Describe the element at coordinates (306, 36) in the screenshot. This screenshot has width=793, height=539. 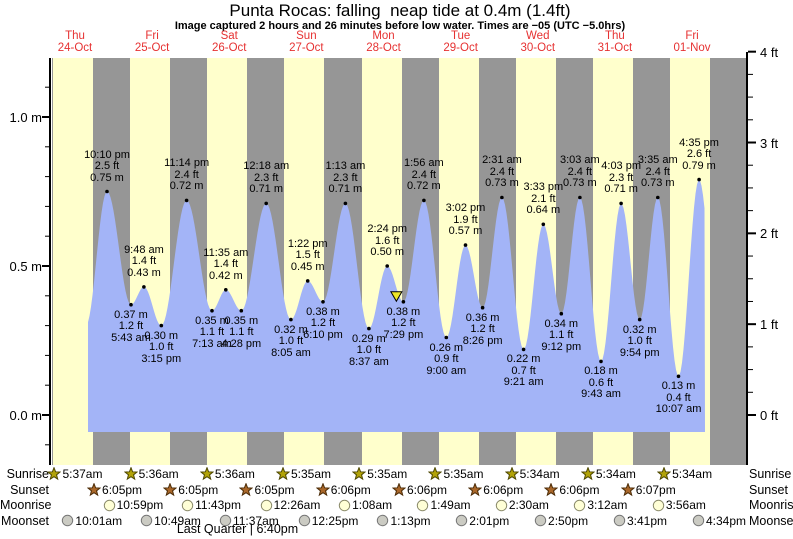
I see `day-of-week: Sun` at that location.